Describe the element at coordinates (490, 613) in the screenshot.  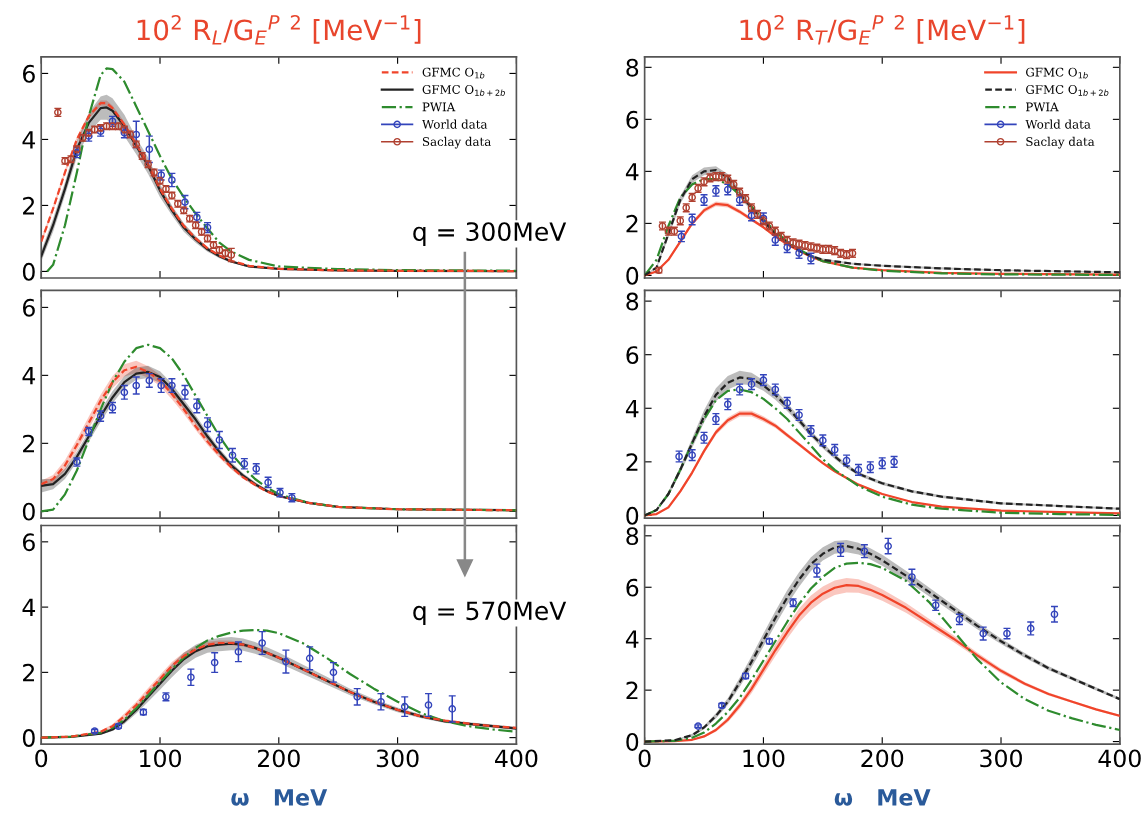
I see `annotation: q = 570MeV` at that location.